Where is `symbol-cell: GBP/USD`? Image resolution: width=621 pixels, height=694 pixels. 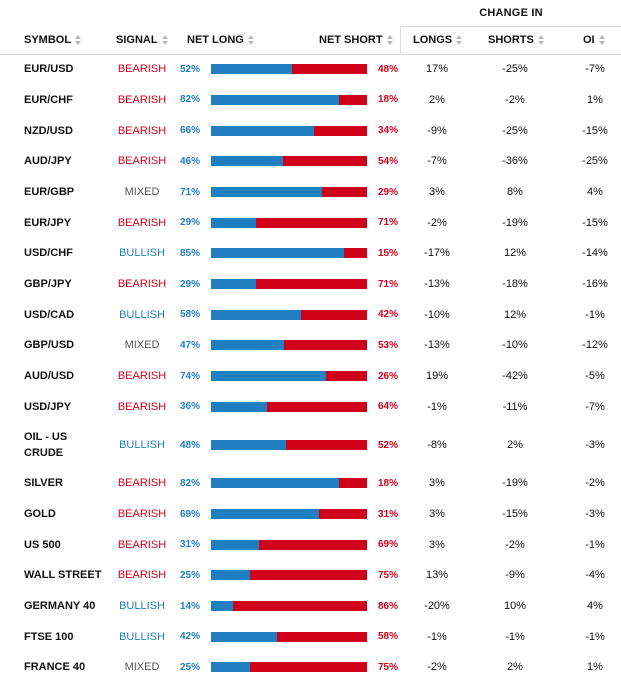
symbol-cell: GBP/USD is located at coordinates (49, 345).